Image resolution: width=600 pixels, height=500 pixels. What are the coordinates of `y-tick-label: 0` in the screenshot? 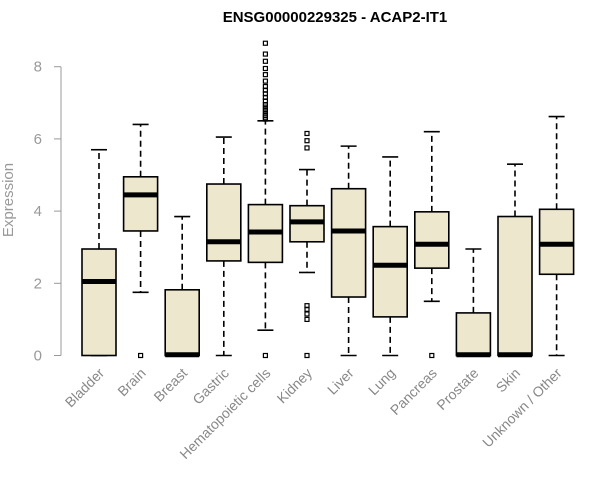 It's located at (38, 356).